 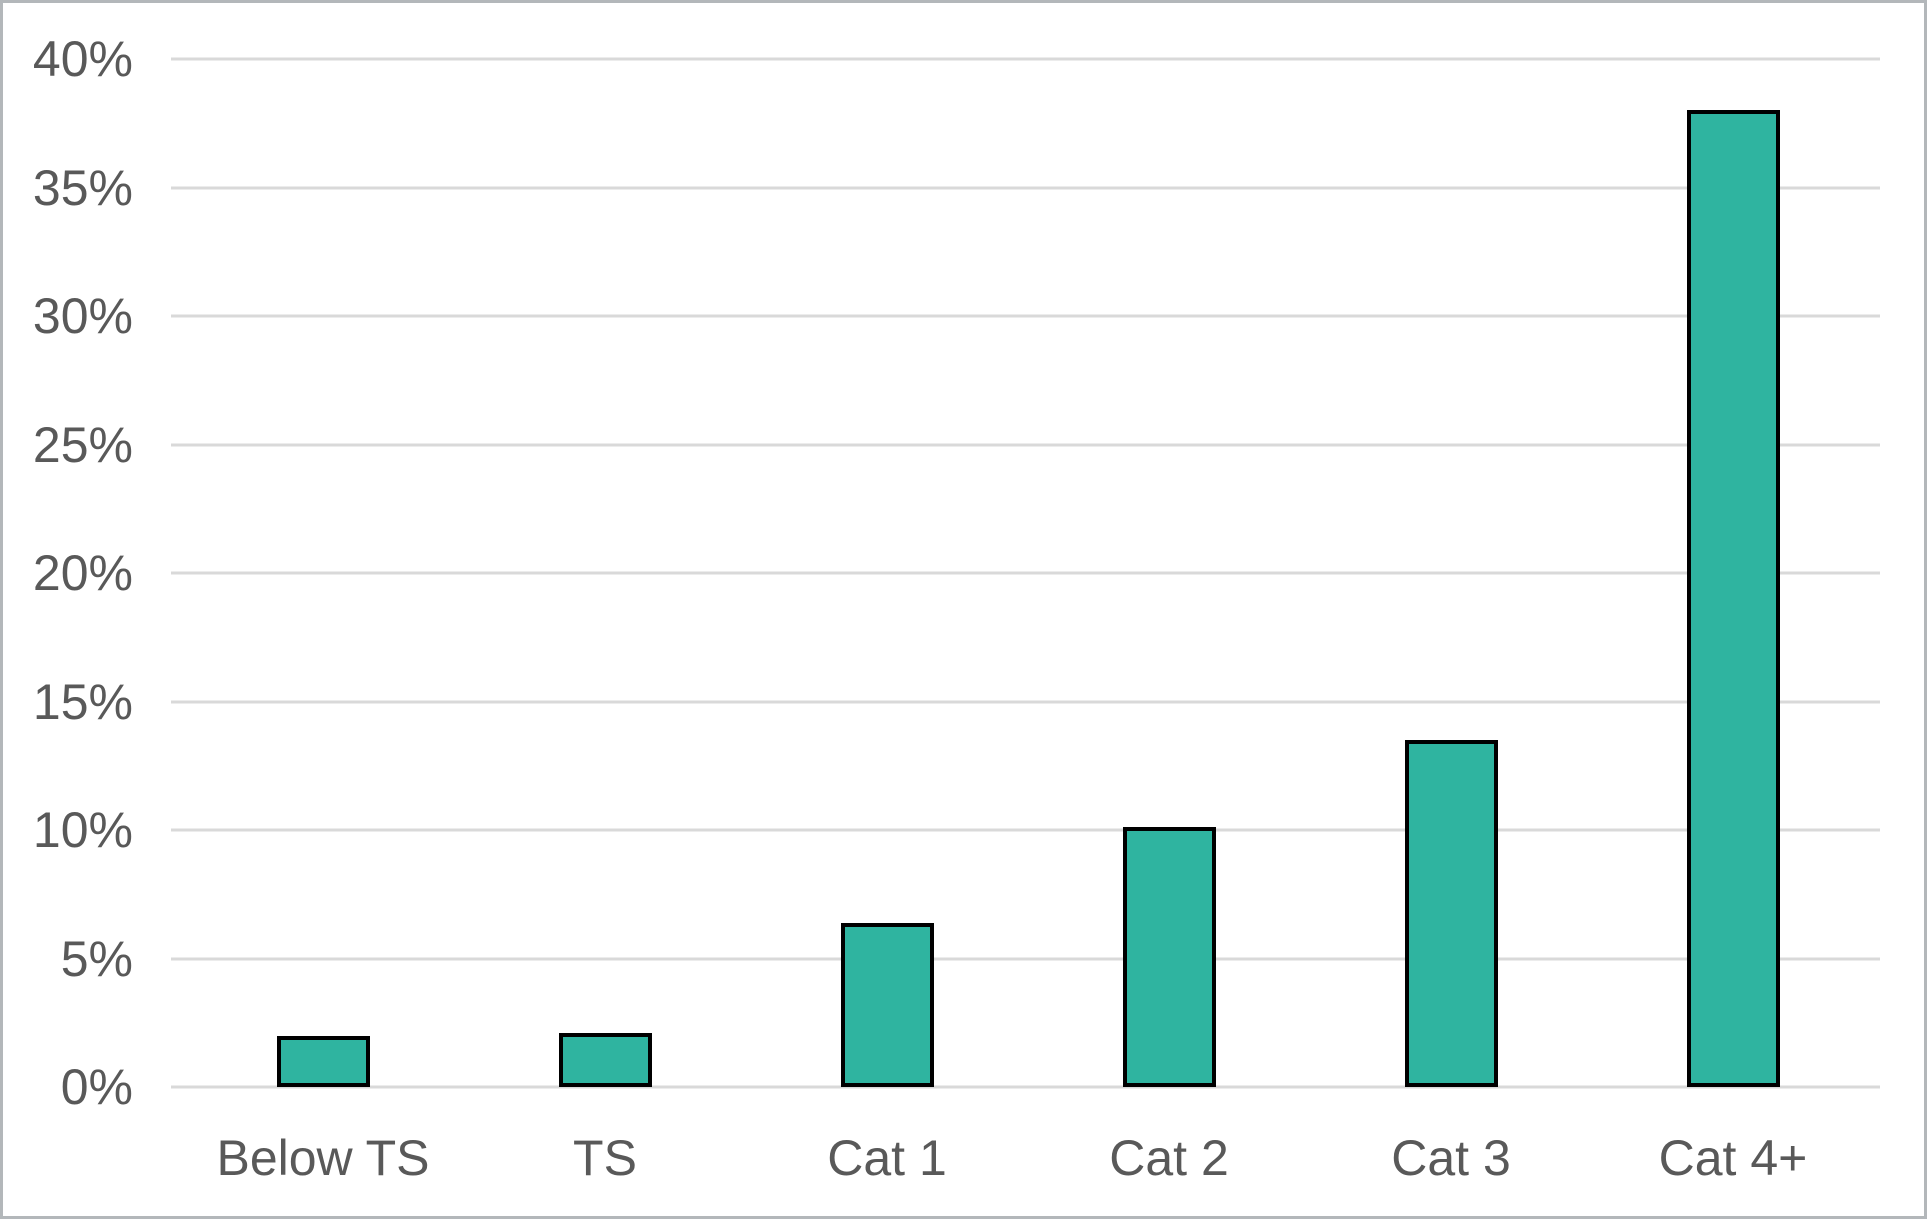 I want to click on y-tick-label-0: 0%, so click(x=96, y=1087).